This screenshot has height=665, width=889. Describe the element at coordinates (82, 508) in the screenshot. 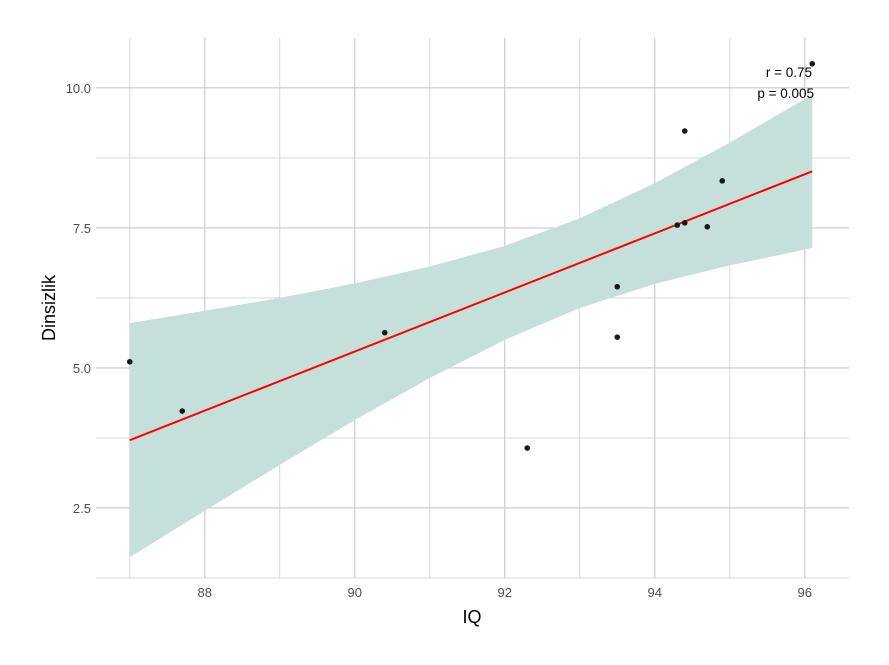

I see `y-tick-label: 2.5` at that location.